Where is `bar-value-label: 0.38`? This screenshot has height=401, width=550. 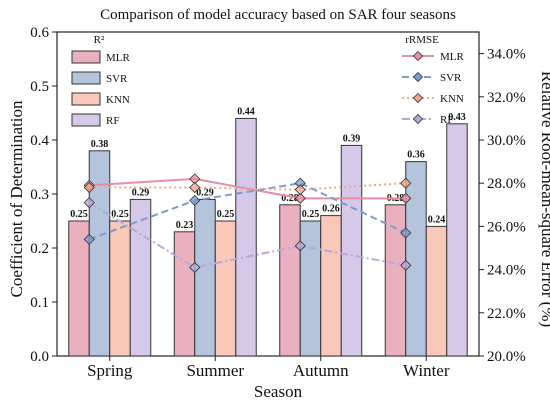 bar-value-label: 0.38 is located at coordinates (100, 144).